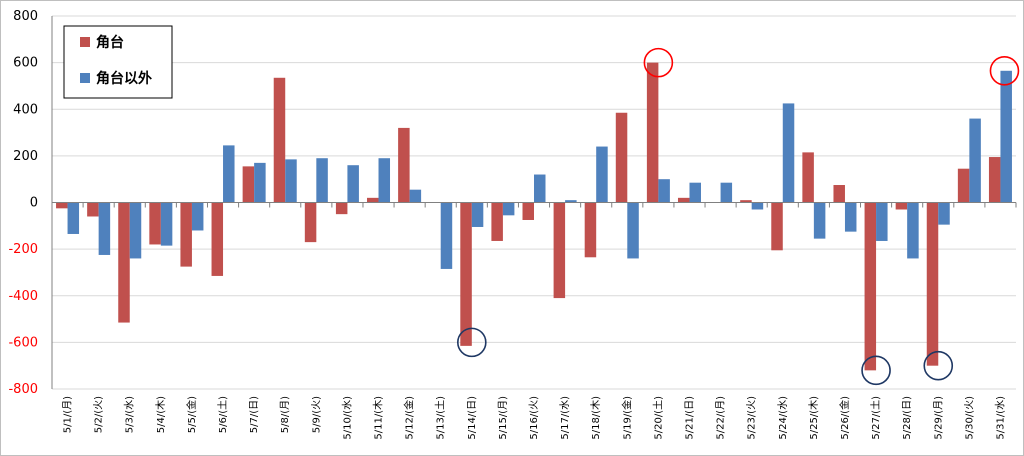 The image size is (1024, 456). What do you see at coordinates (23, 296) in the screenshot?
I see `y-tick-label: -400` at bounding box center [23, 296].